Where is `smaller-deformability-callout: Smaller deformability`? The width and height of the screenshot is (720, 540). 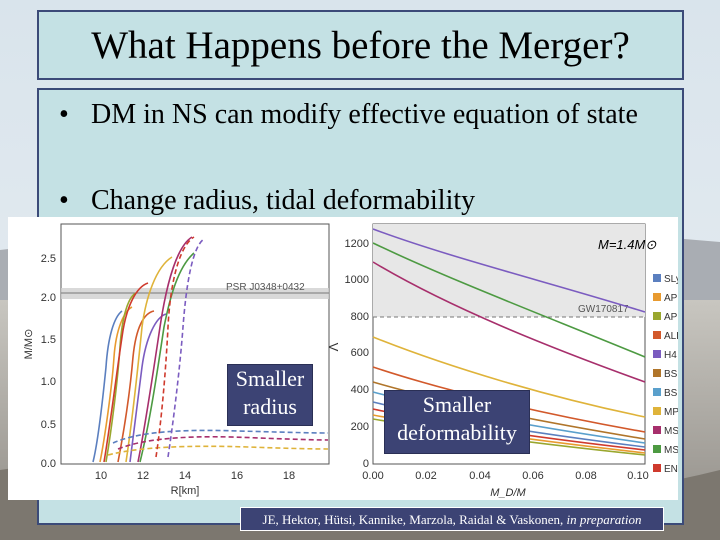 smaller-deformability-callout: Smaller deformability is located at coordinates (457, 422).